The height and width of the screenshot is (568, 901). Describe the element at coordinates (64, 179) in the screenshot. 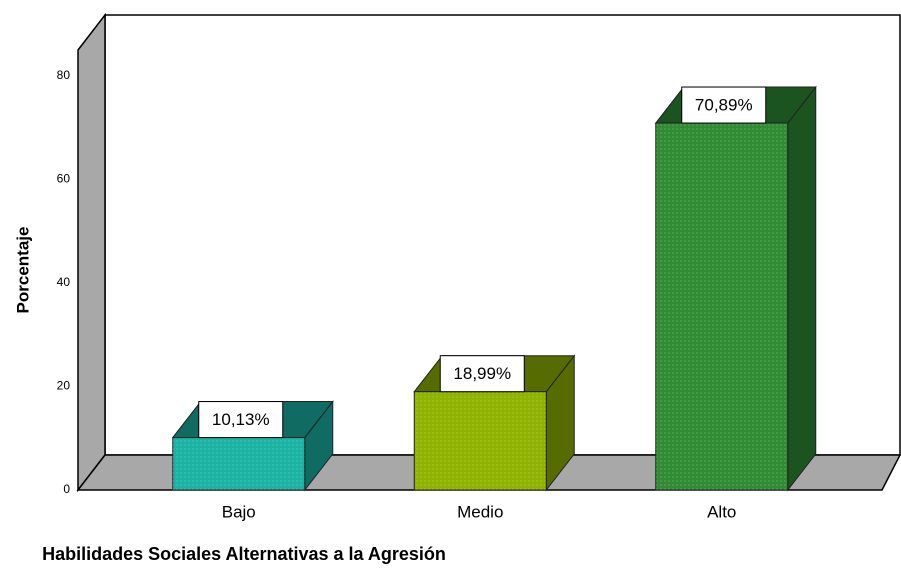

I see `y-tick-label: 60` at that location.